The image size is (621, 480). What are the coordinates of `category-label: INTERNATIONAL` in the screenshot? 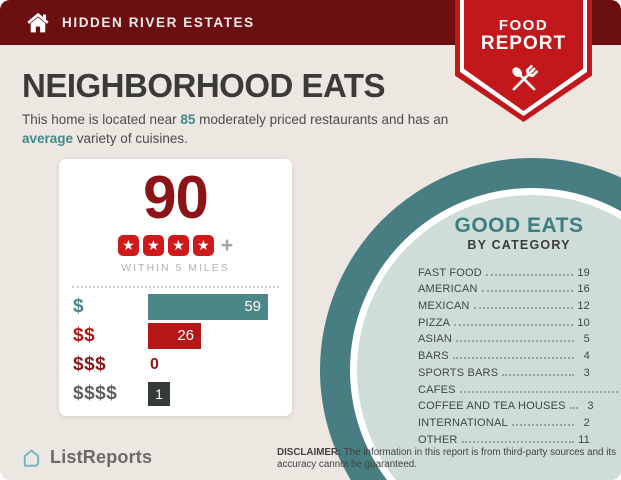 It's located at (463, 422).